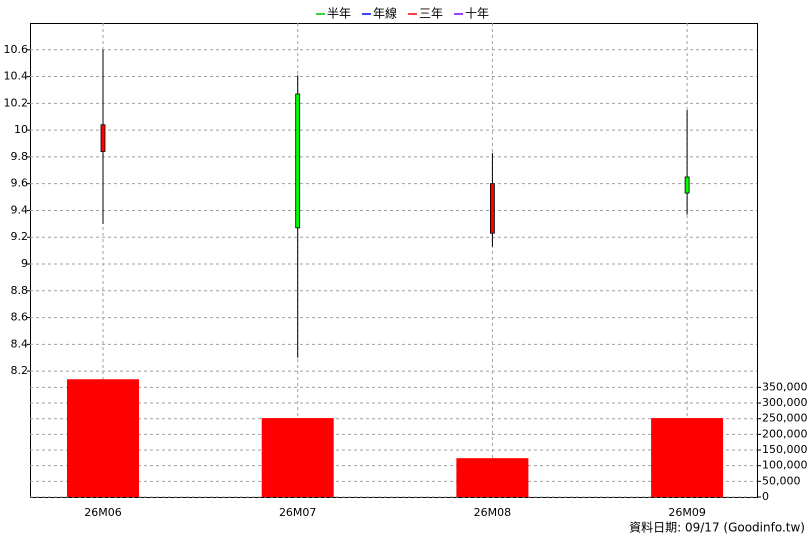 This screenshot has width=808, height=540. What do you see at coordinates (785, 418) in the screenshot?
I see `y2-tick-label: 250,000` at bounding box center [785, 418].